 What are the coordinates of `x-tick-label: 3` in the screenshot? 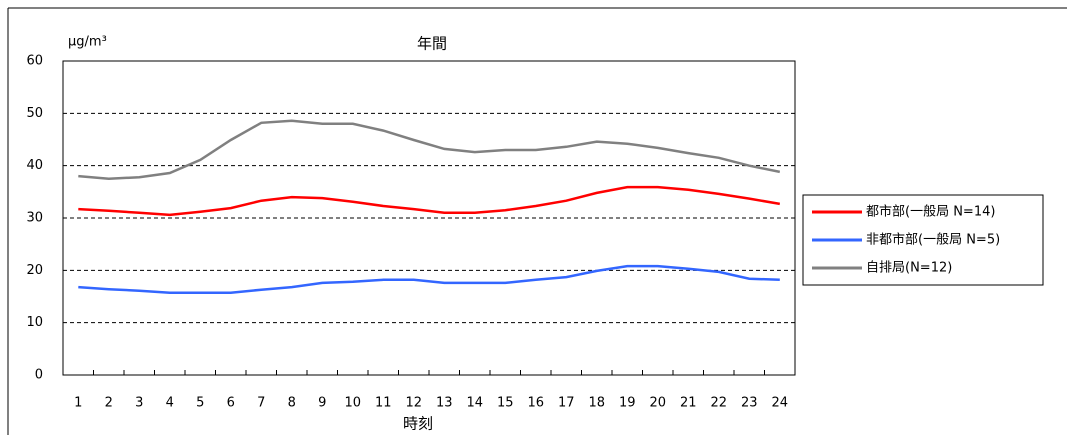 It's located at (139, 403).